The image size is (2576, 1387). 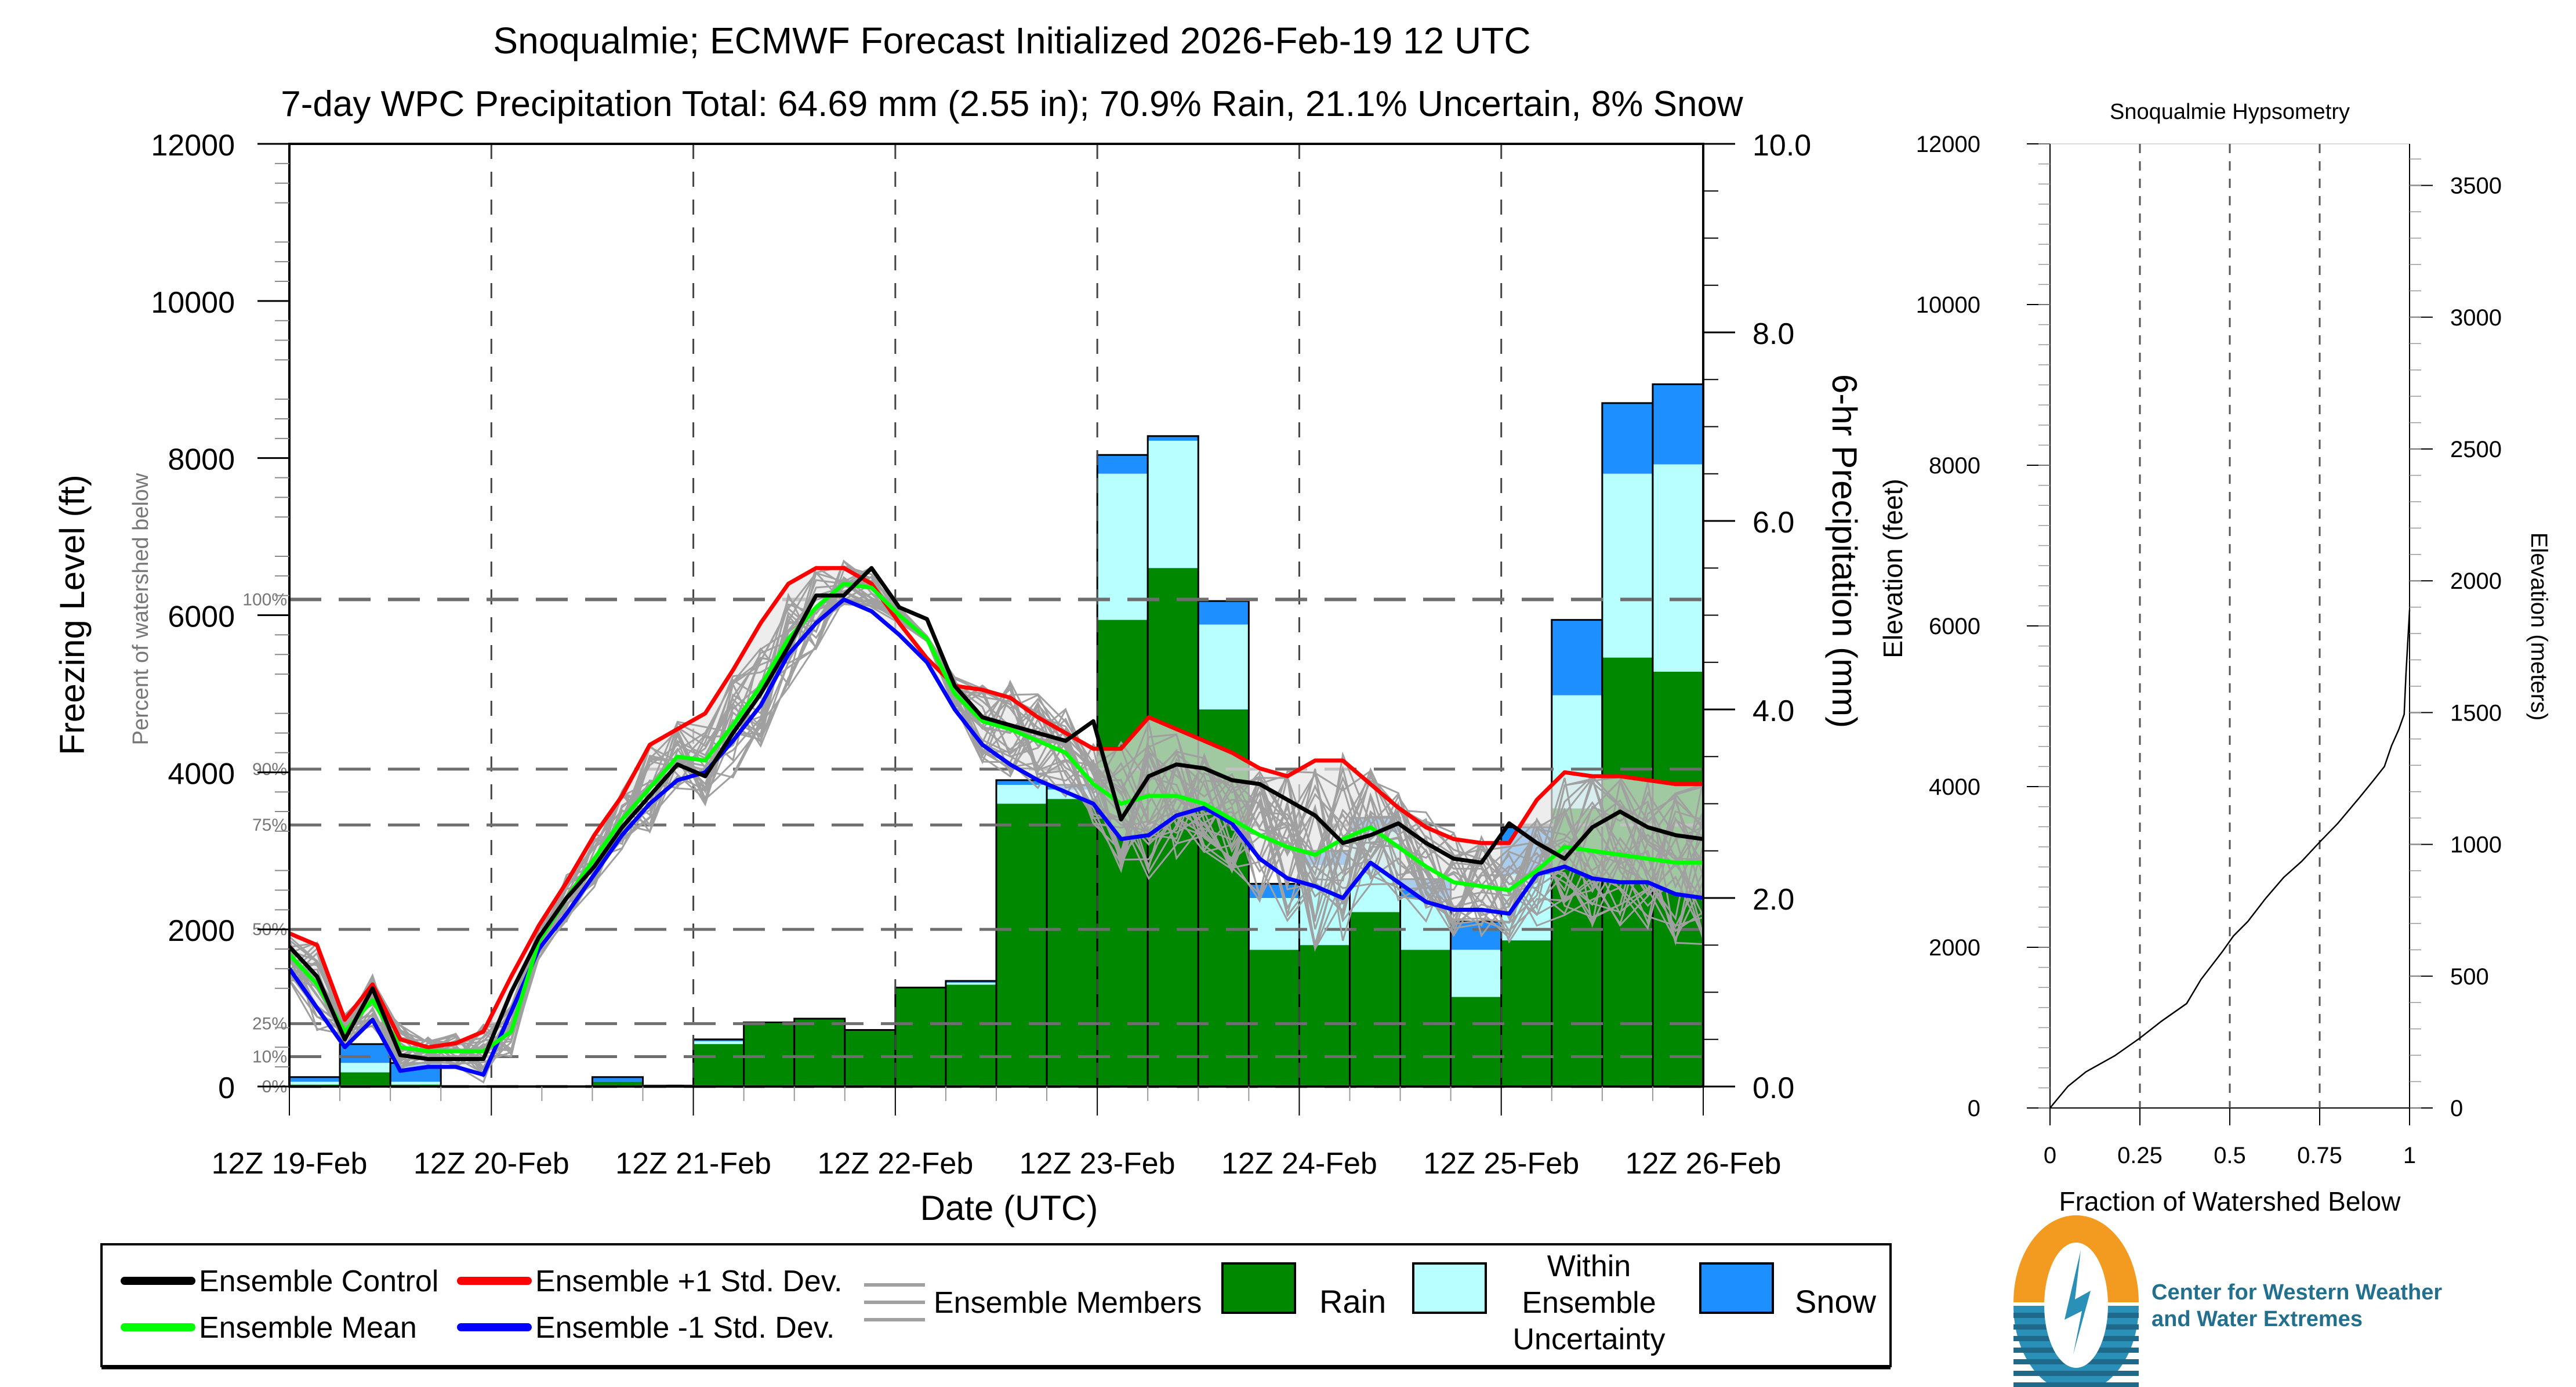 What do you see at coordinates (269, 1057) in the screenshot?
I see `percent-label: 10%` at bounding box center [269, 1057].